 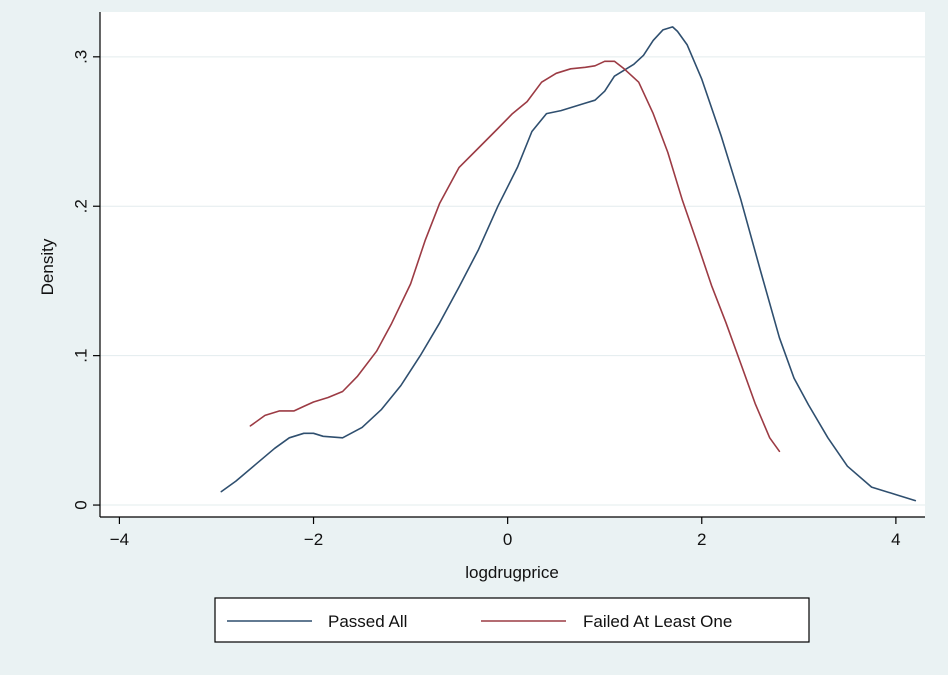 I want to click on y-tick-label-1: .1, so click(x=80, y=356).